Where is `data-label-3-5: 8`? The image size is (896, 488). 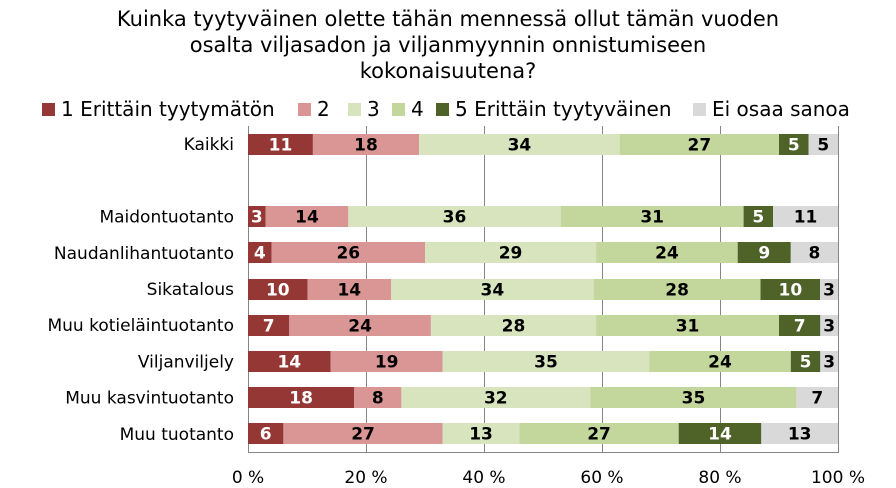 data-label-3-5: 8 is located at coordinates (814, 254).